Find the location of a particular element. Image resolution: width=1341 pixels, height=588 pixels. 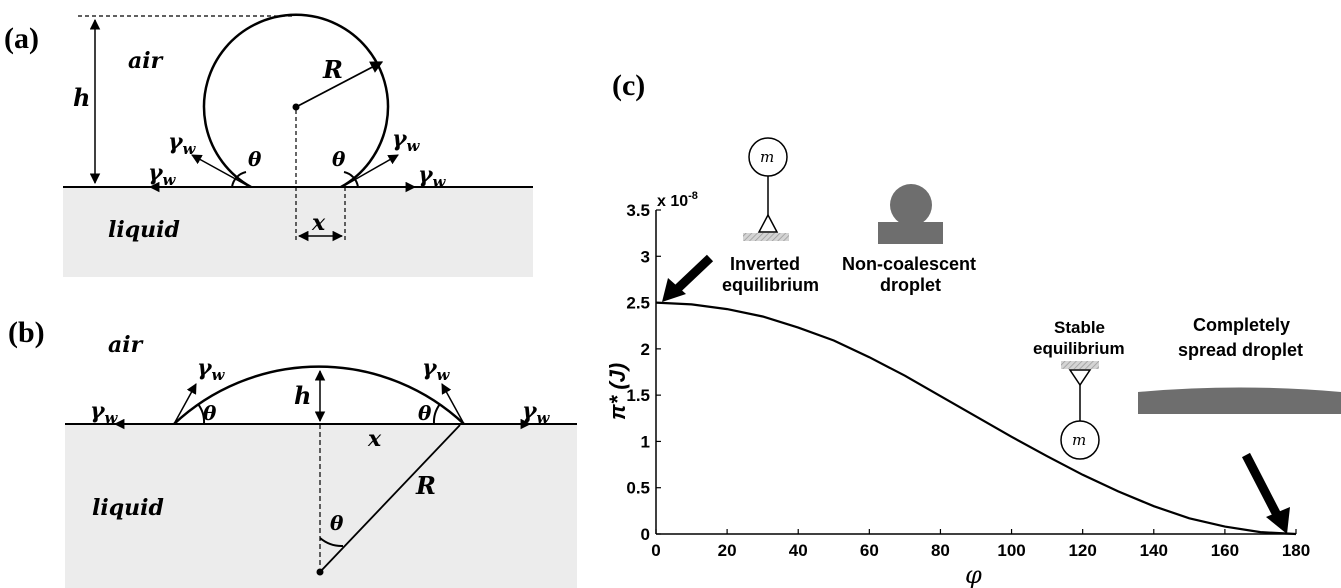

stable-label-line2: equilibrium is located at coordinates (1079, 348).